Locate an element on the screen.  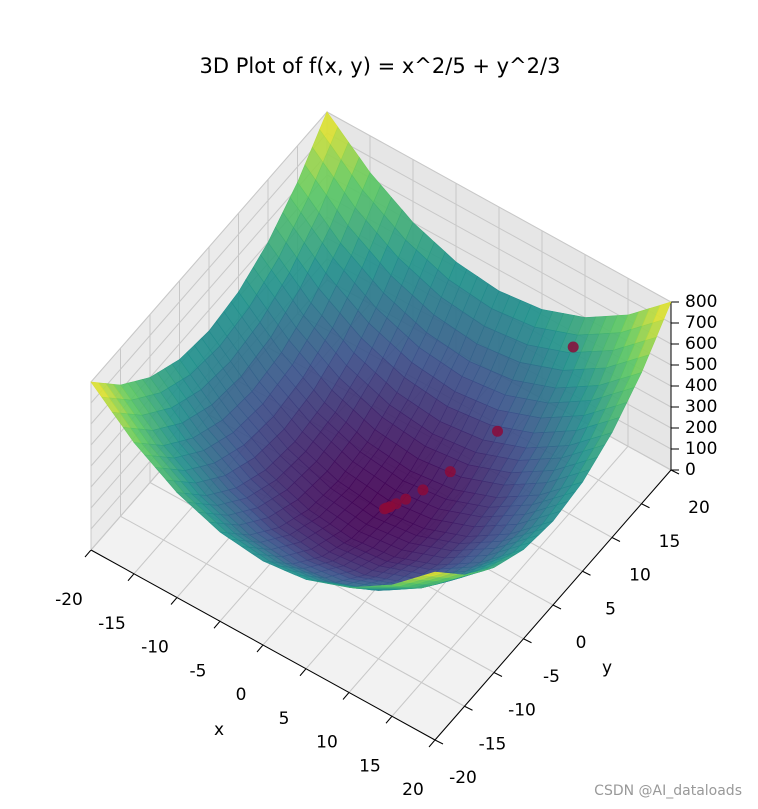
z-tick-label: 300 is located at coordinates (701, 407).